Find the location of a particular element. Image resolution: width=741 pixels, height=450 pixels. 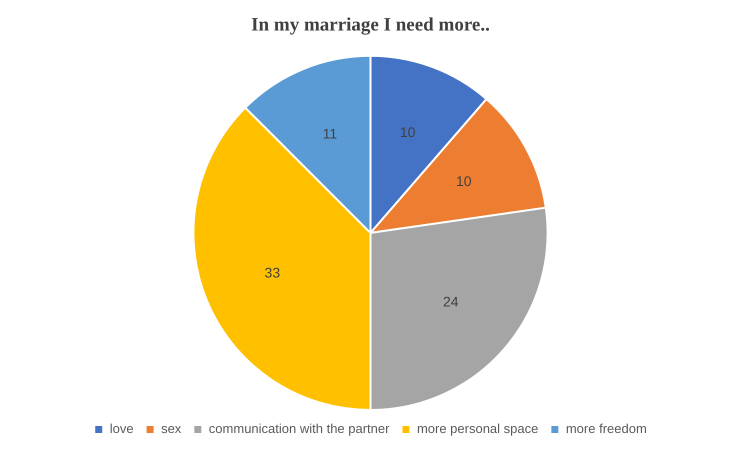

legend-label: more personal space is located at coordinates (477, 428).